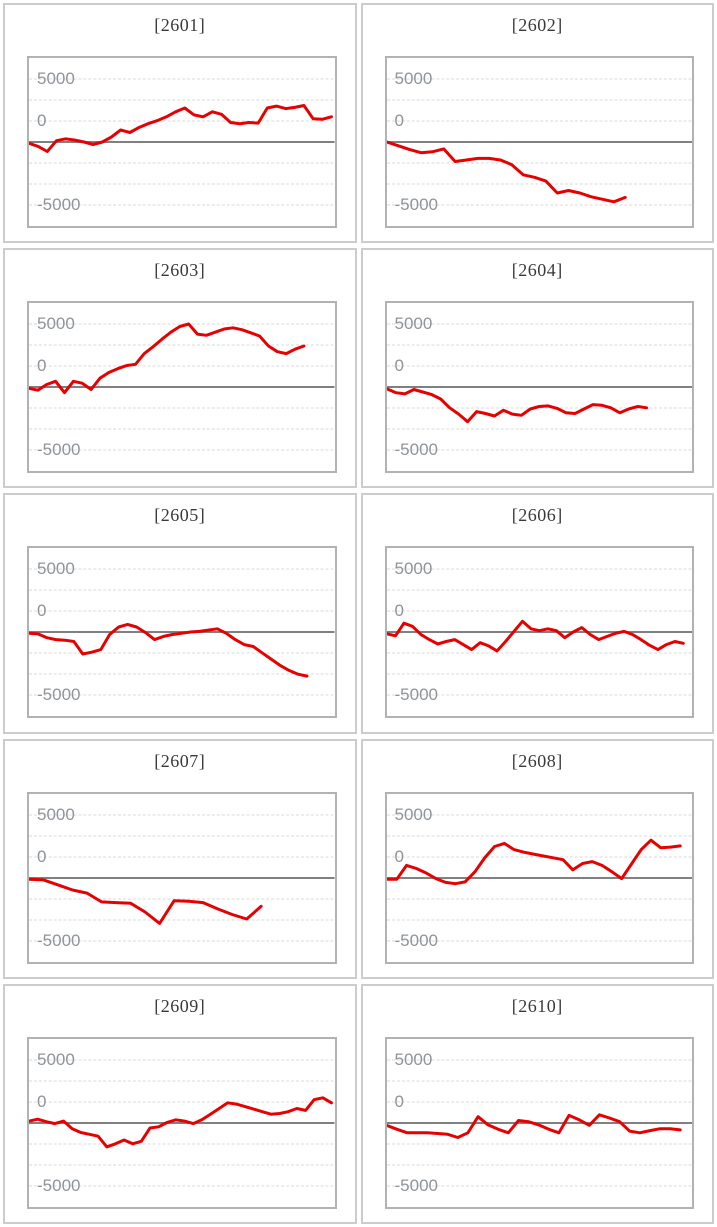  I want to click on machine-number-title: [2610], so click(537, 1005).